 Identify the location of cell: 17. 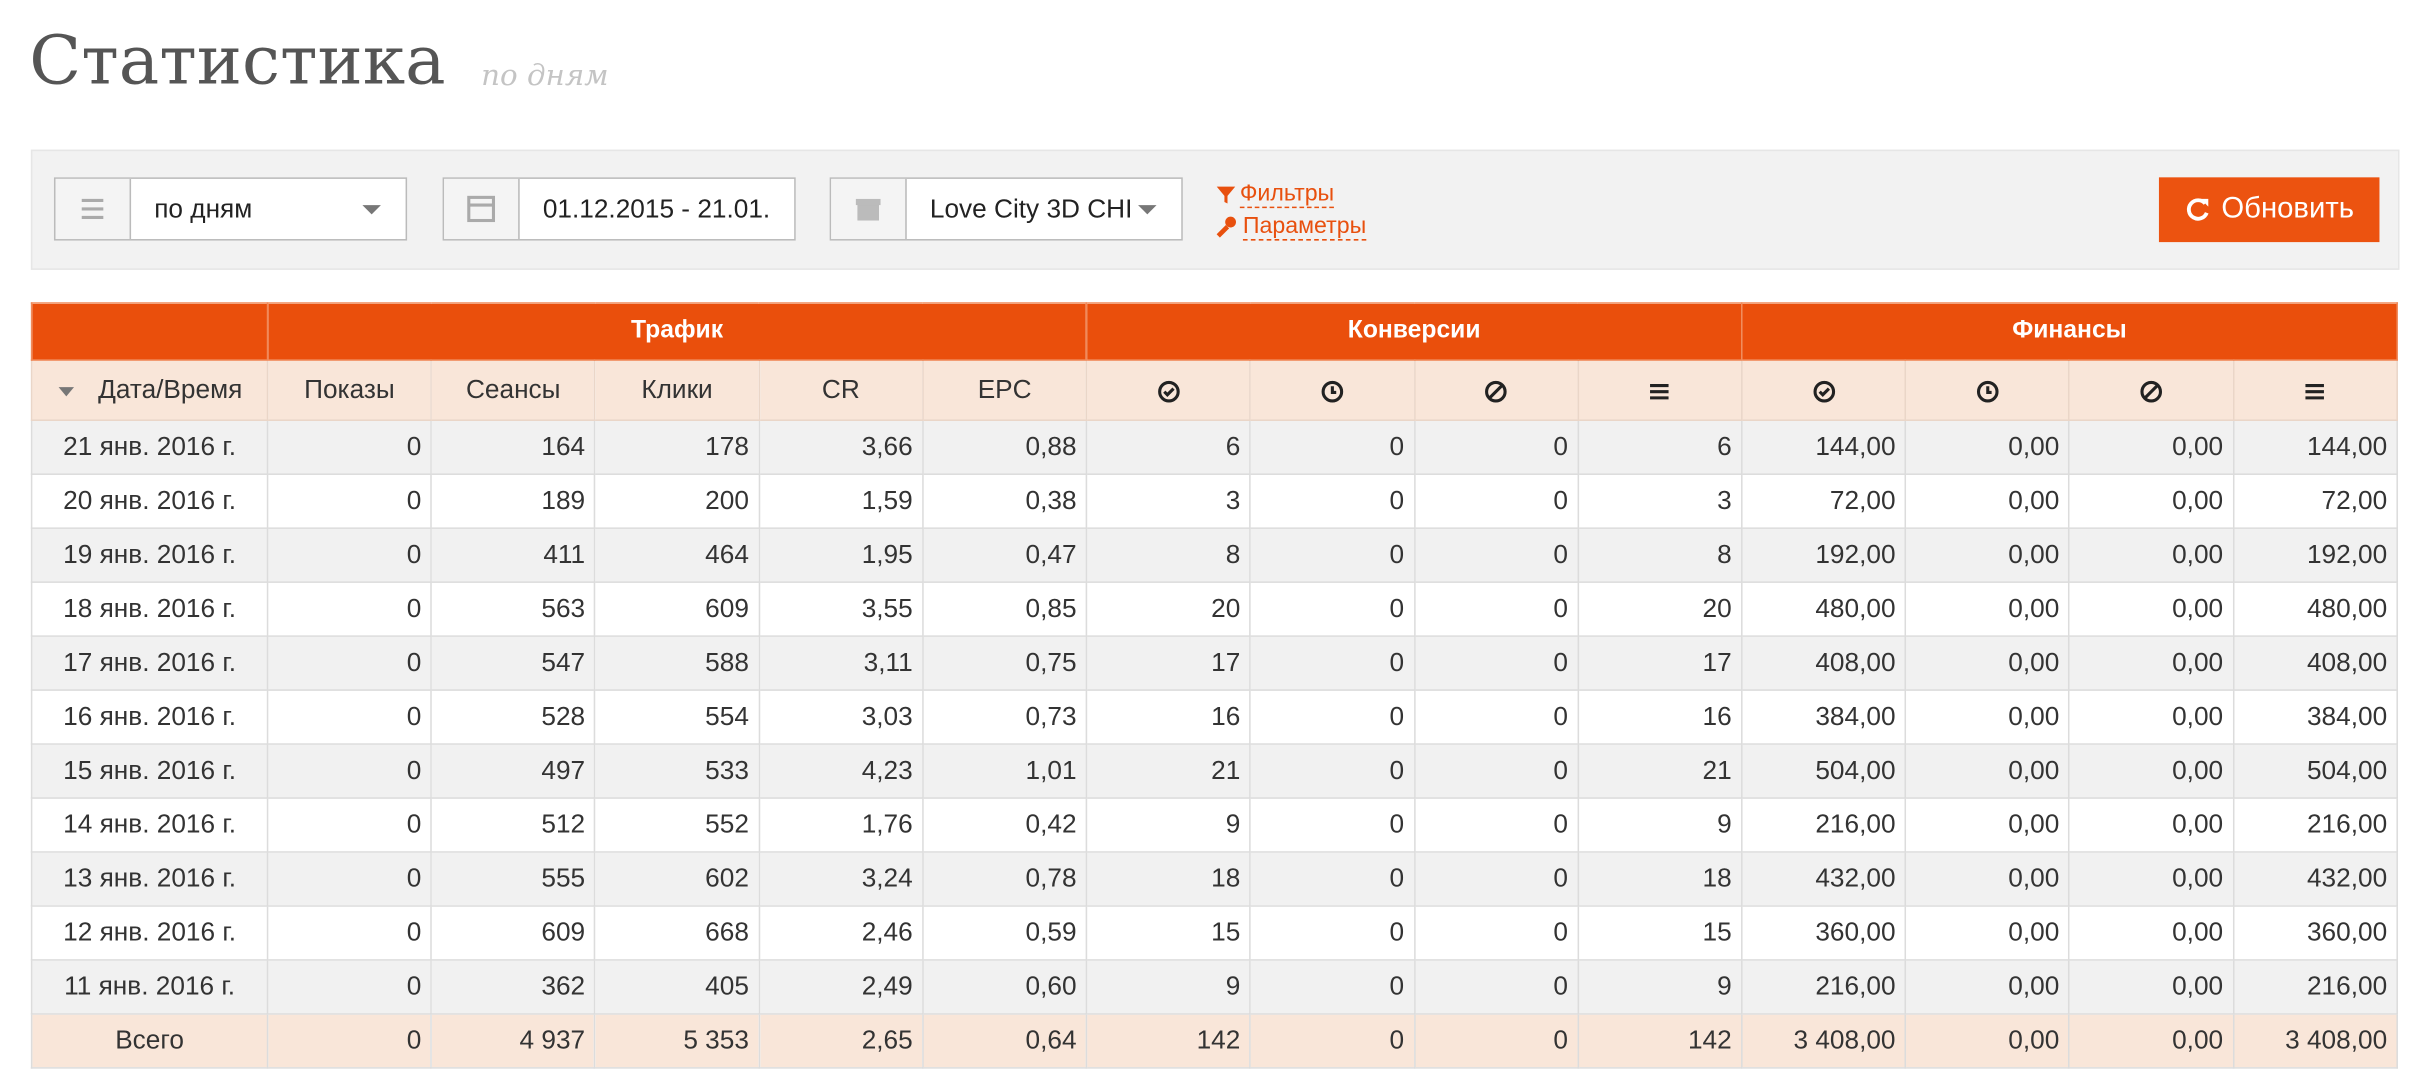
(1660, 663).